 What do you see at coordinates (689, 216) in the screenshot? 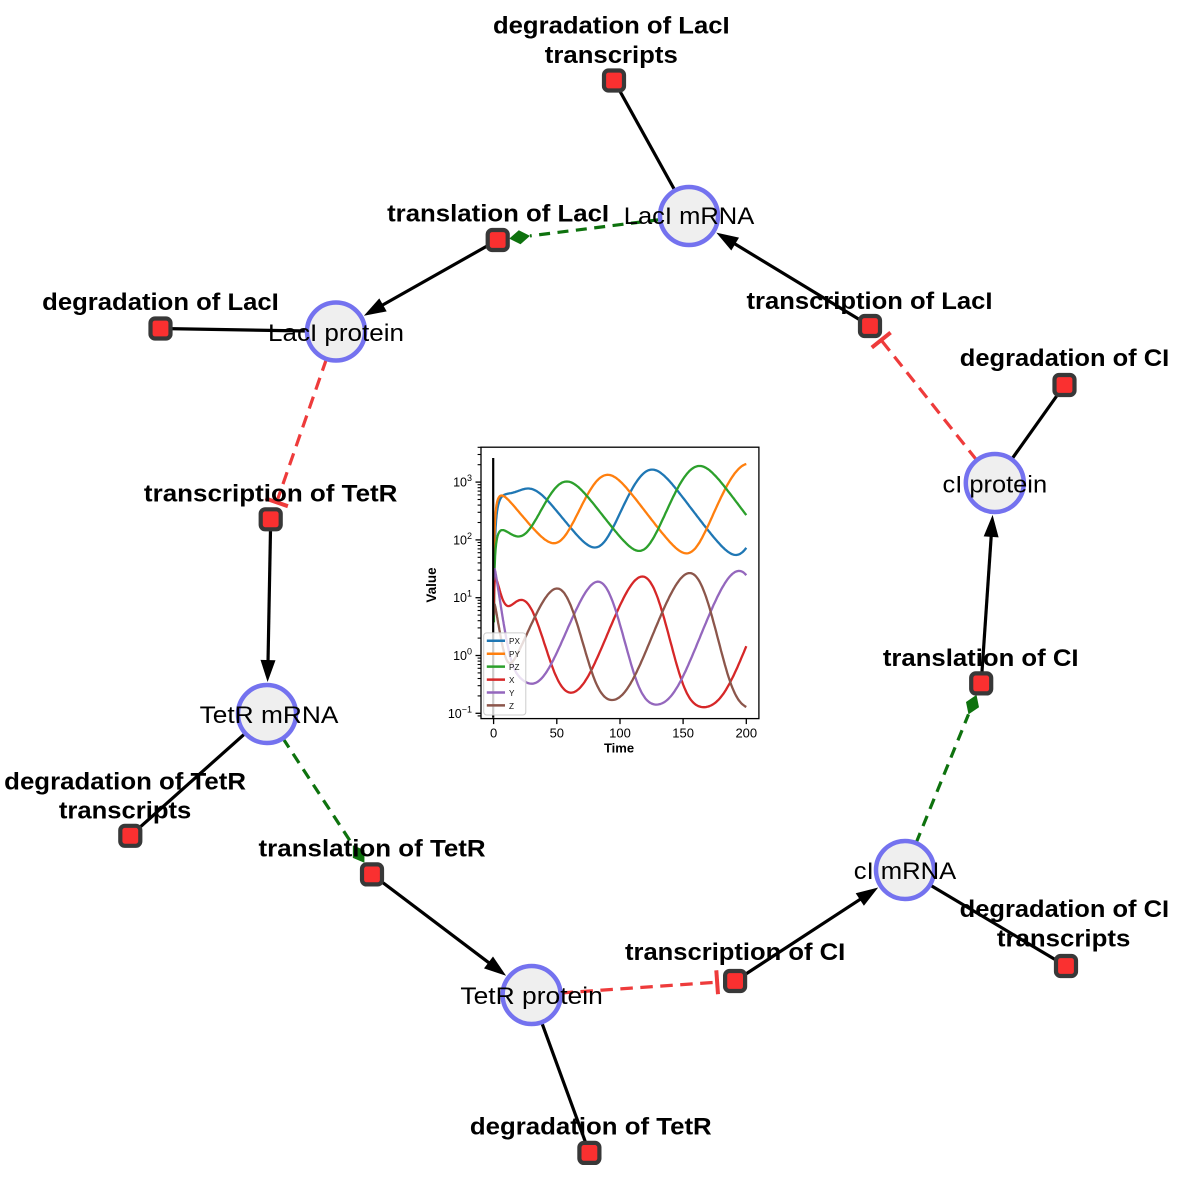
I see `svg-text: LacI mRNA` at bounding box center [689, 216].